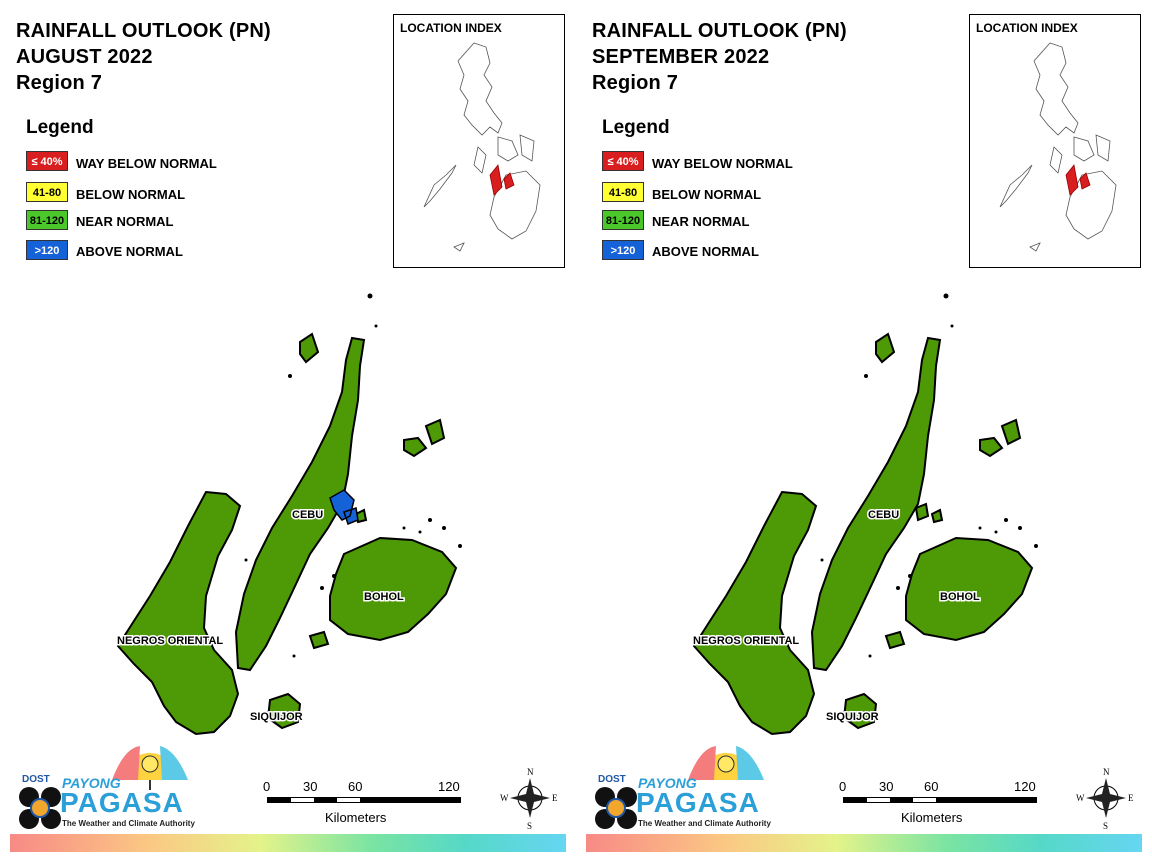  I want to click on panel-month: SEPTEMBER 2022, so click(681, 57).